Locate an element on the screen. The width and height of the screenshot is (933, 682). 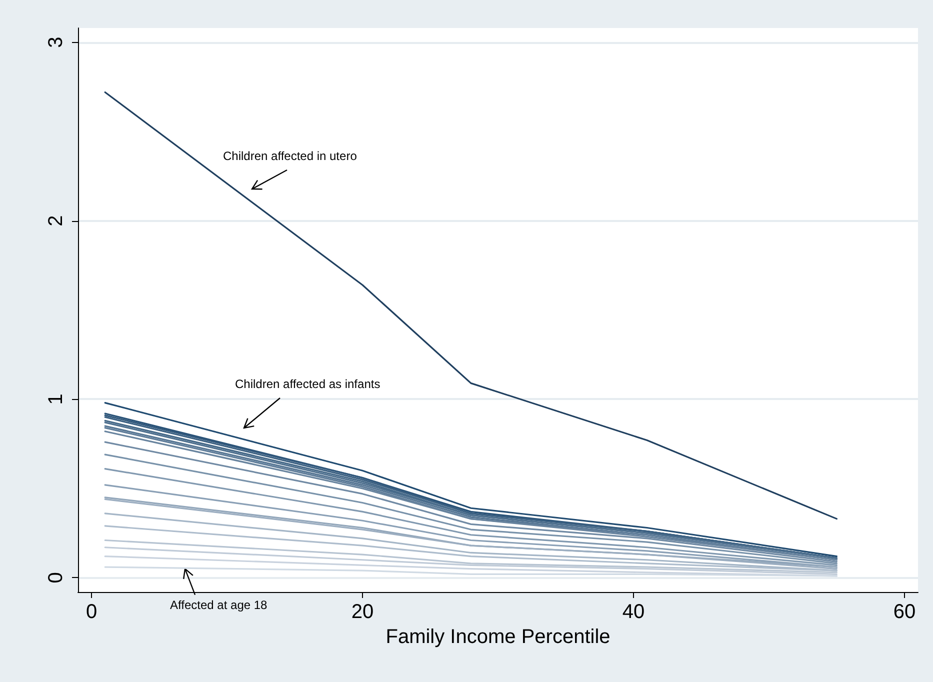
annotation: Children affected as infants is located at coordinates (307, 384).